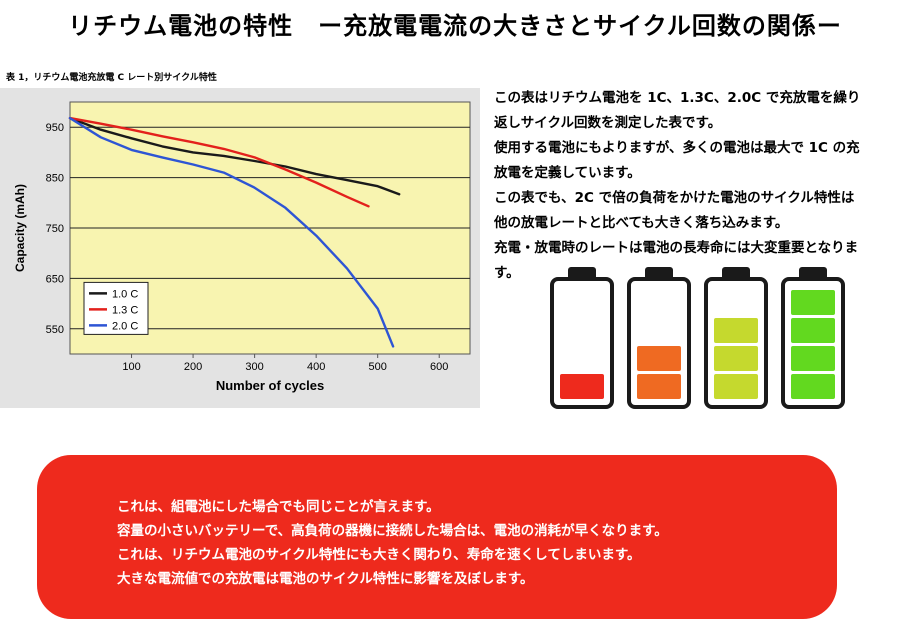 The image size is (910, 619). What do you see at coordinates (278, 507) in the screenshot?
I see `note-line: これは、組電池にした場合でも同じことが言えます。` at bounding box center [278, 507].